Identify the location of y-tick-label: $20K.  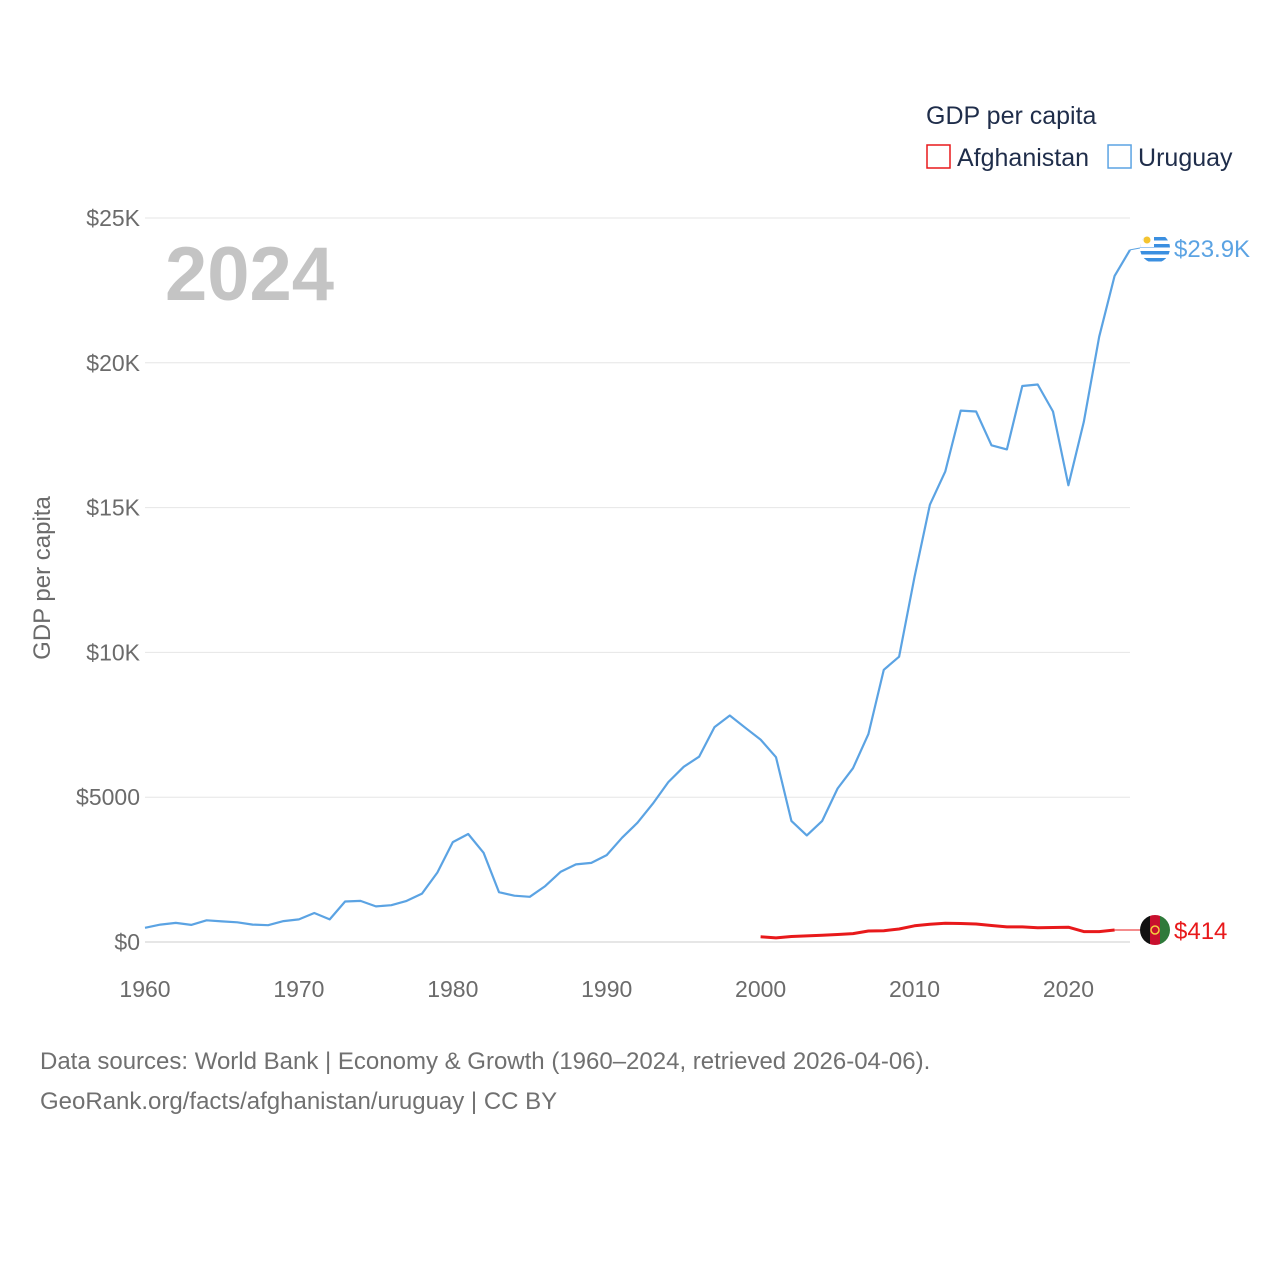
(113, 363).